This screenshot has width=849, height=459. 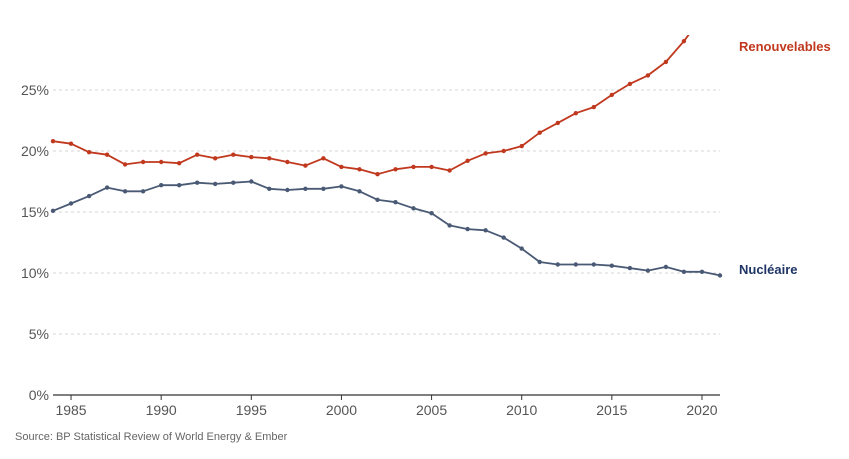 I want to click on x-tick-label: 1985, so click(x=70, y=410).